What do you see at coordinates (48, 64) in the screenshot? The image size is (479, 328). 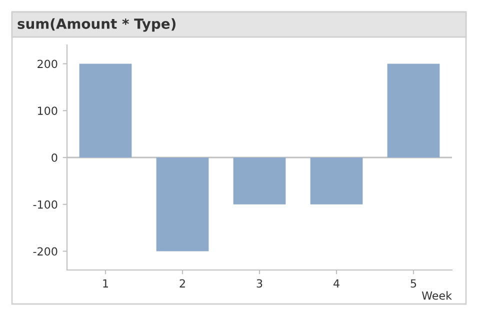 I see `y-tick-label: 200` at bounding box center [48, 64].